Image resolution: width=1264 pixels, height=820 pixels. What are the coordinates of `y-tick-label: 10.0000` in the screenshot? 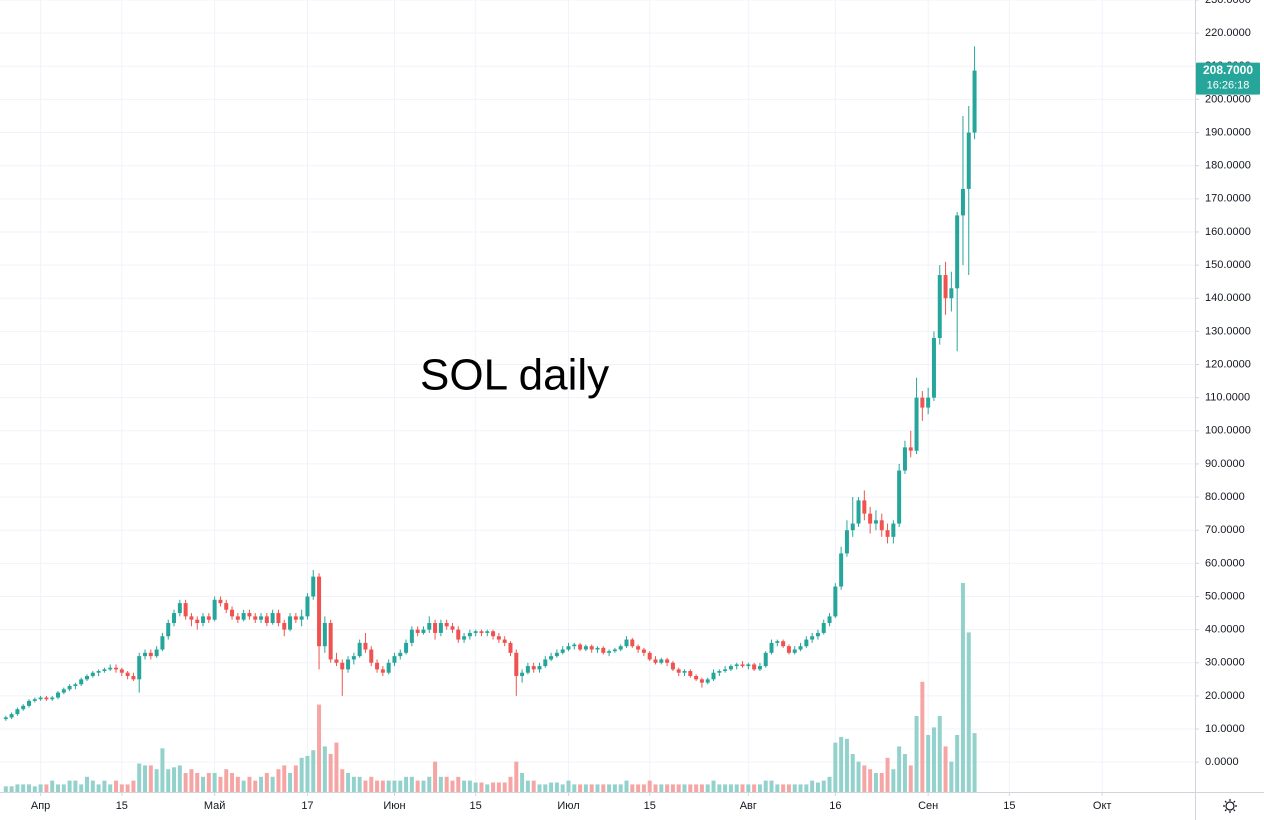 It's located at (1225, 729).